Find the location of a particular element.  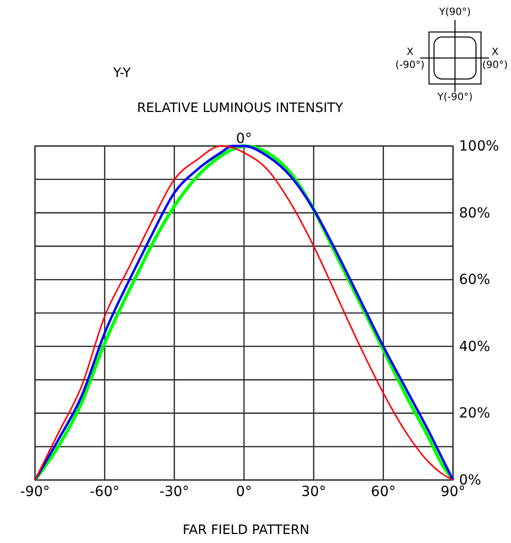

annotation: 0° is located at coordinates (244, 139).